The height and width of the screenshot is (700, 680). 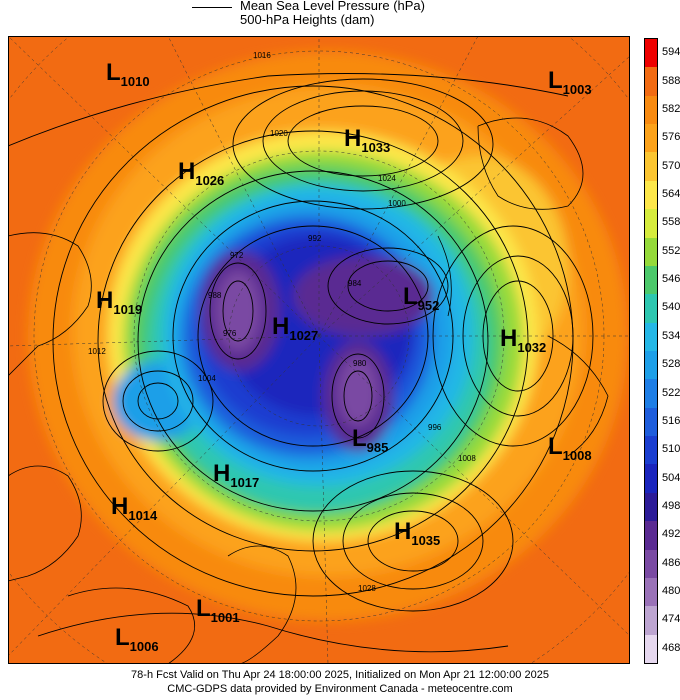 What do you see at coordinates (212, 7) in the screenshot?
I see `isobar-line-sample` at bounding box center [212, 7].